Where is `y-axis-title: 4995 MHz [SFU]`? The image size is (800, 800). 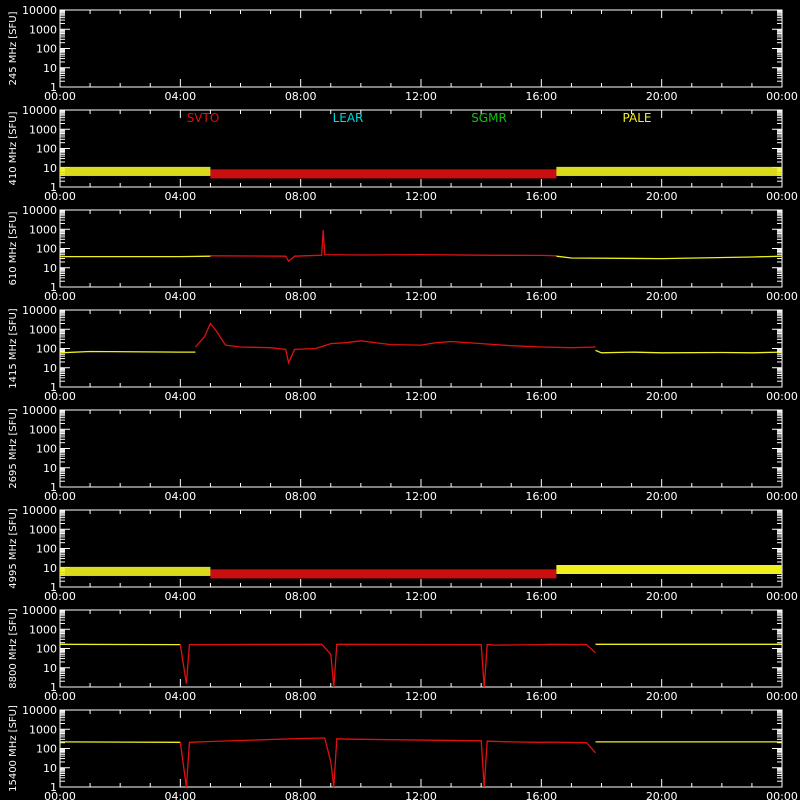 y-axis-title: 4995 MHz [SFU] is located at coordinates (13, 548).